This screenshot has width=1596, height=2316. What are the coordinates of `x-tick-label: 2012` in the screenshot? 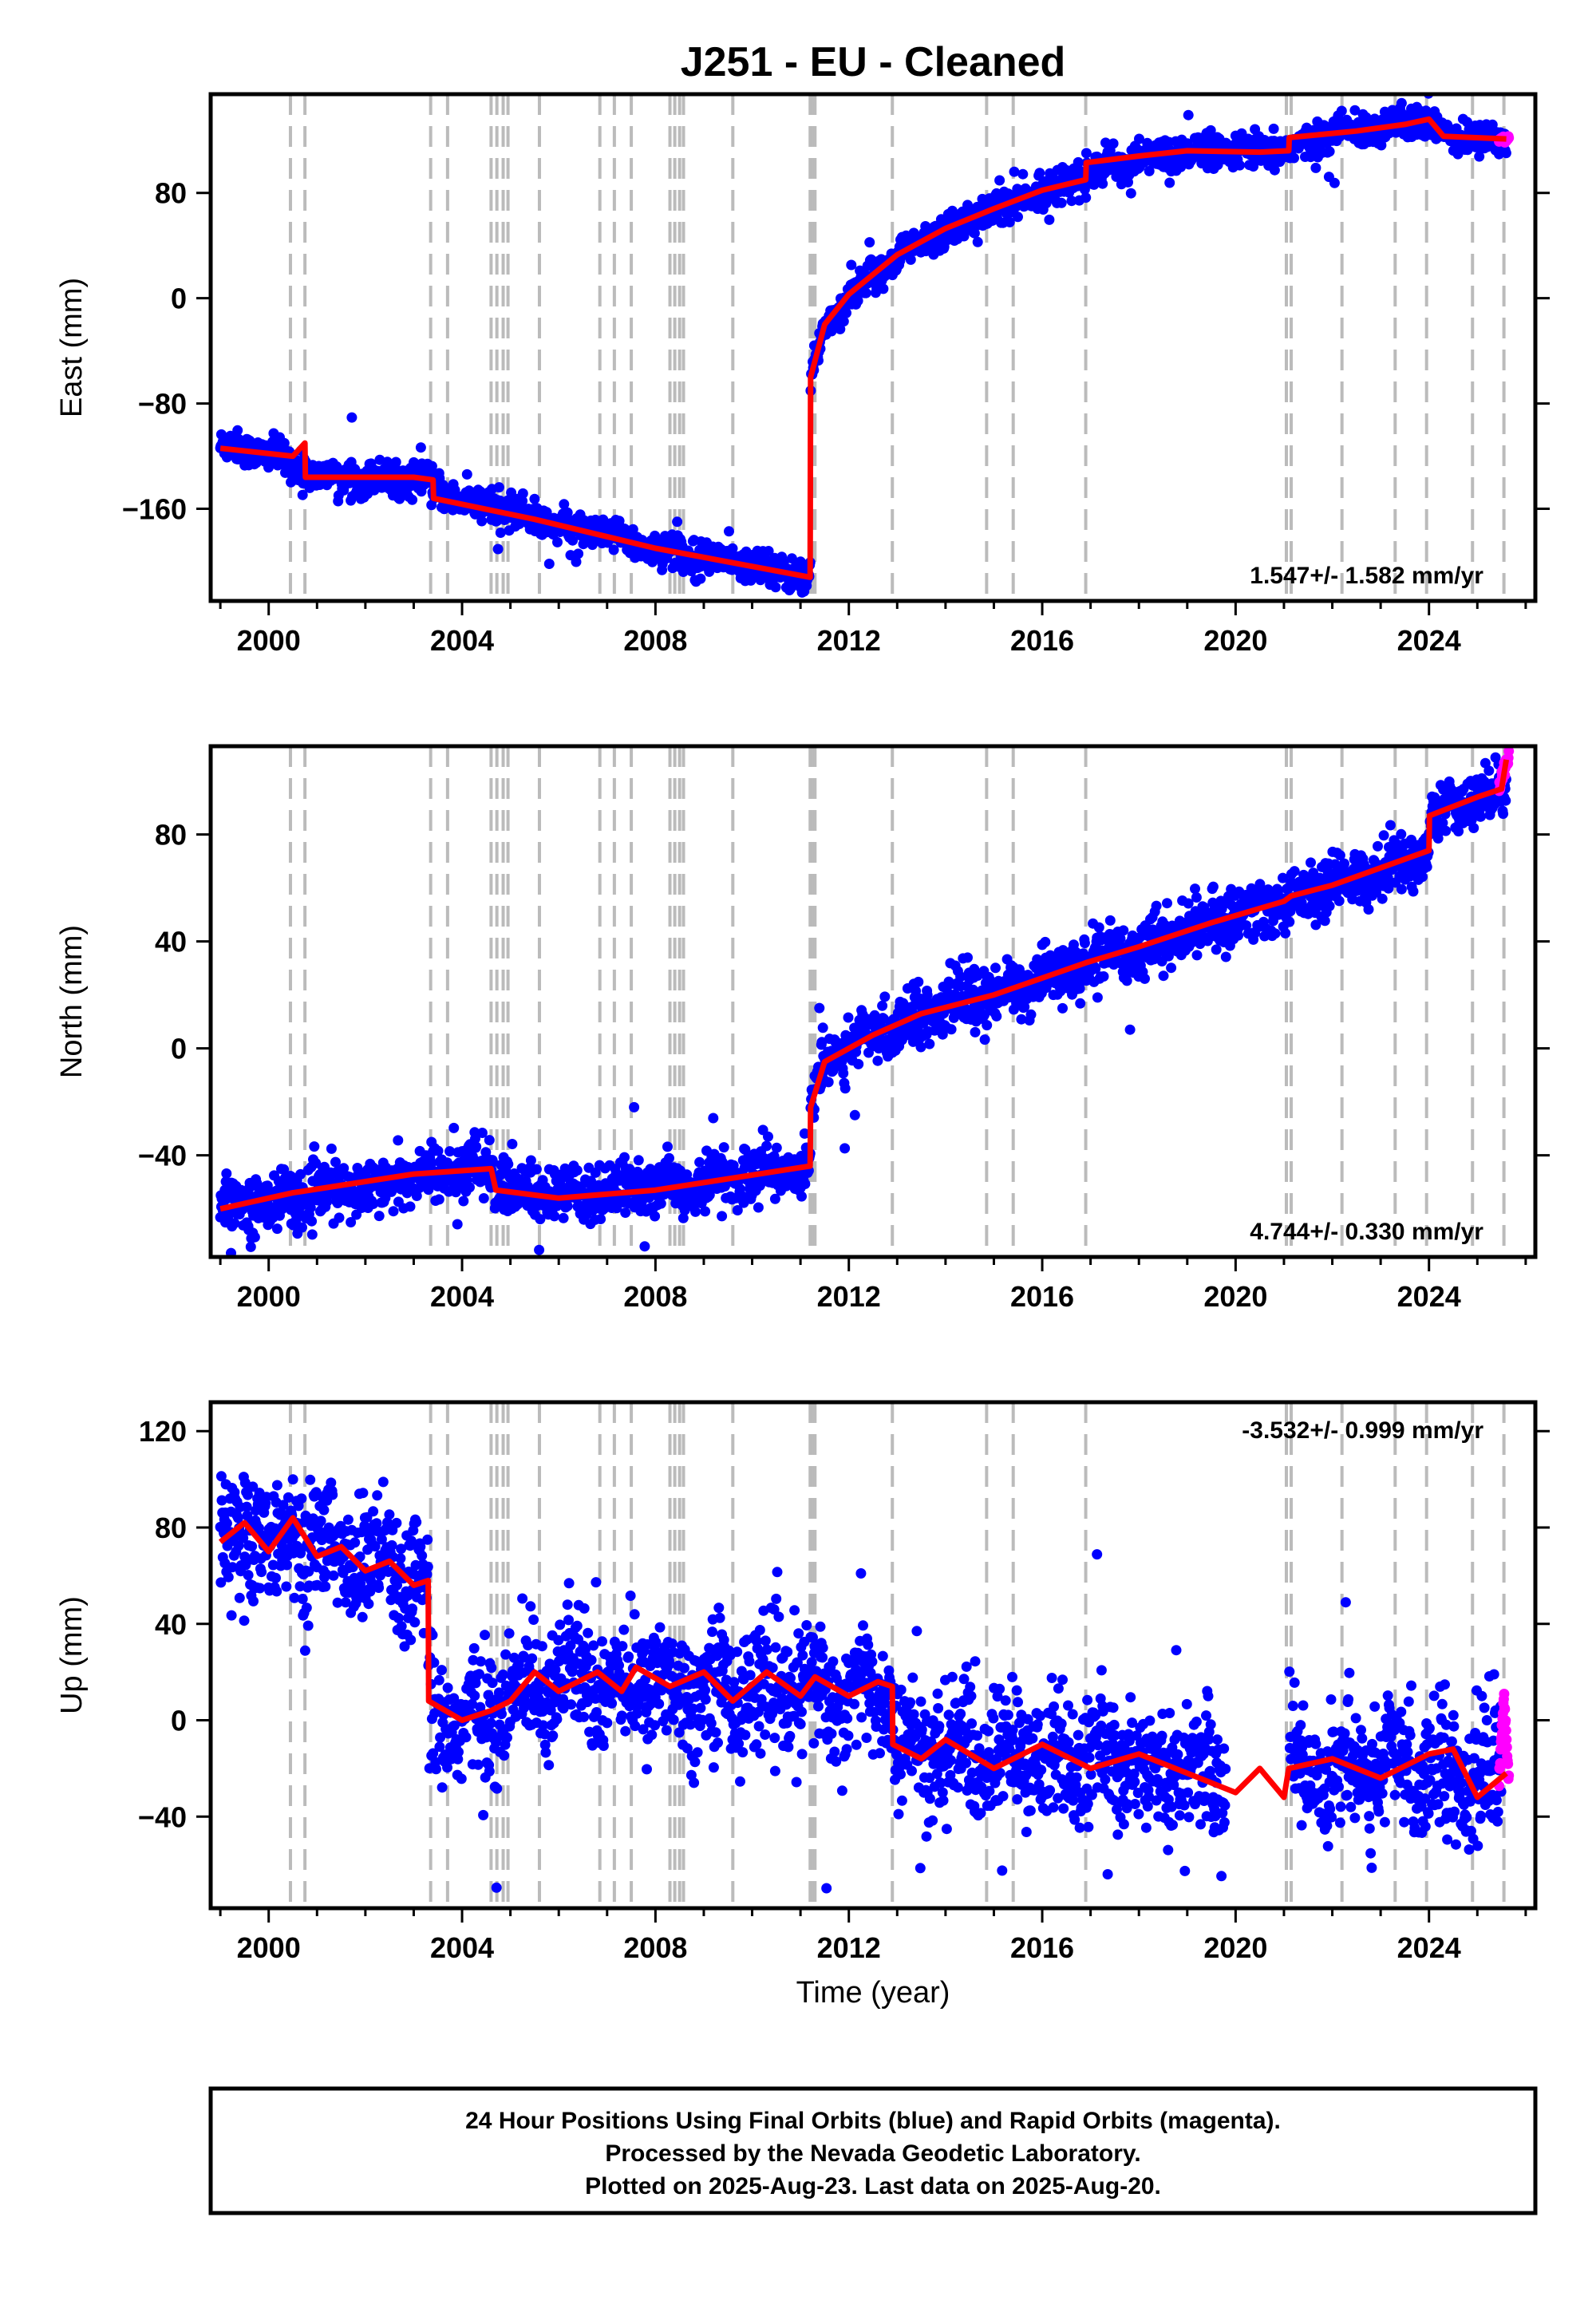 It's located at (849, 640).